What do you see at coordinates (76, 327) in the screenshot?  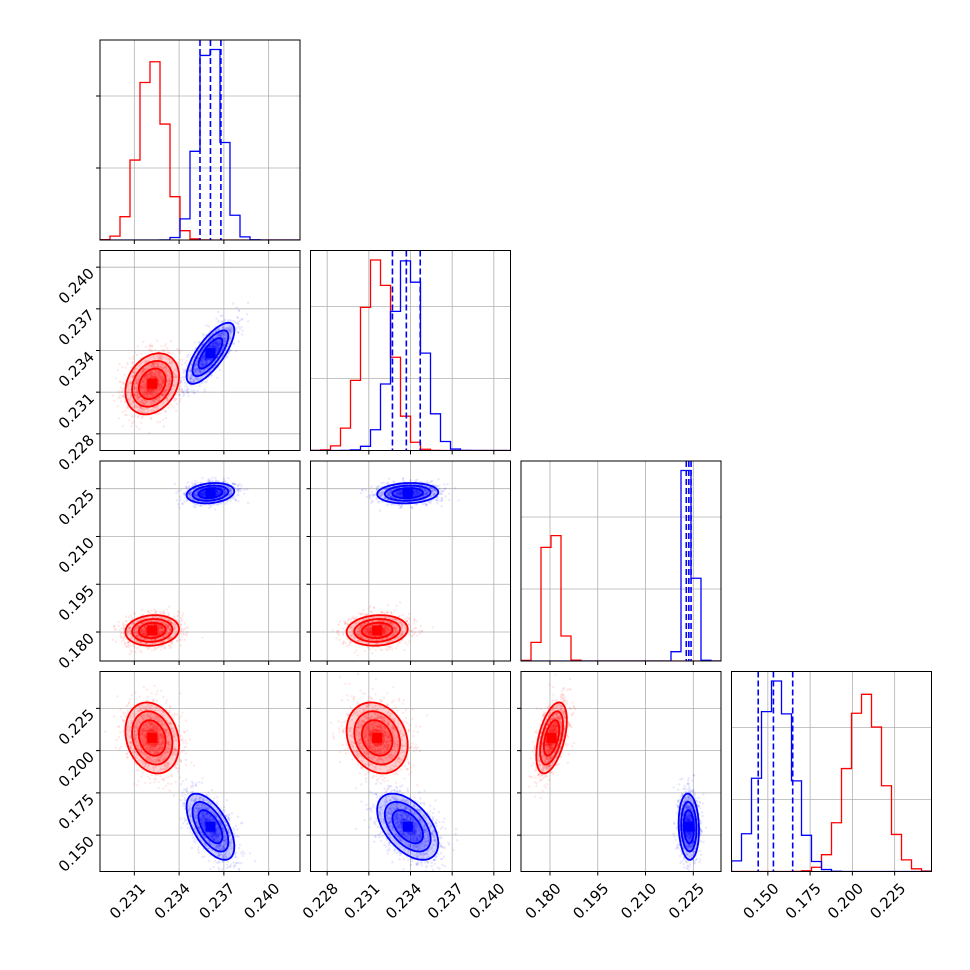 I see `y-tick-label: 0.237` at bounding box center [76, 327].